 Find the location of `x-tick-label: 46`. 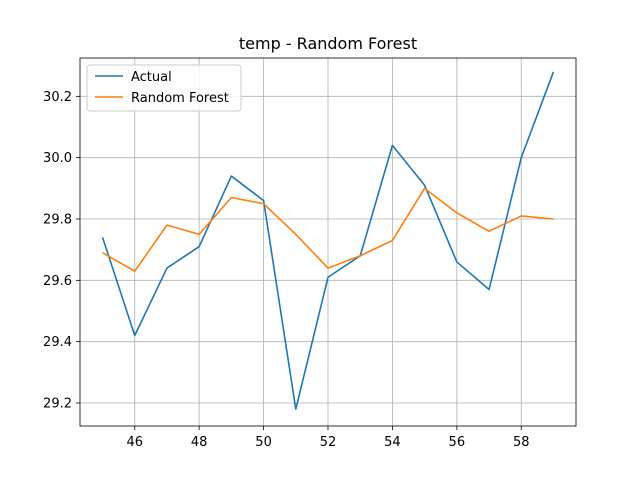

x-tick-label: 46 is located at coordinates (134, 442).